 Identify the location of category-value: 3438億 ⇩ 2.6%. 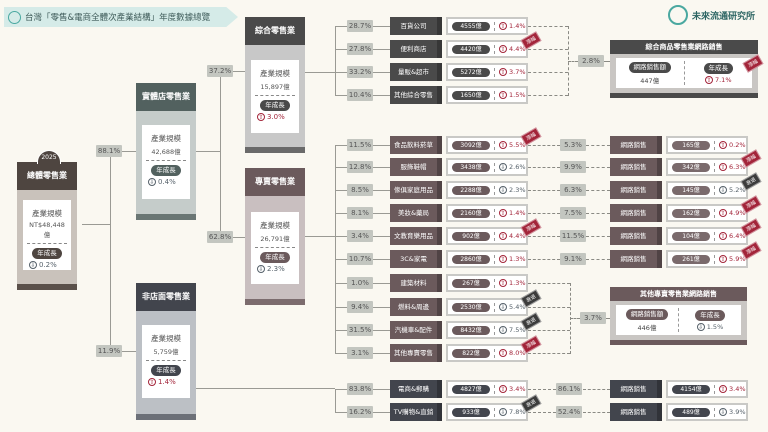
(487, 167).